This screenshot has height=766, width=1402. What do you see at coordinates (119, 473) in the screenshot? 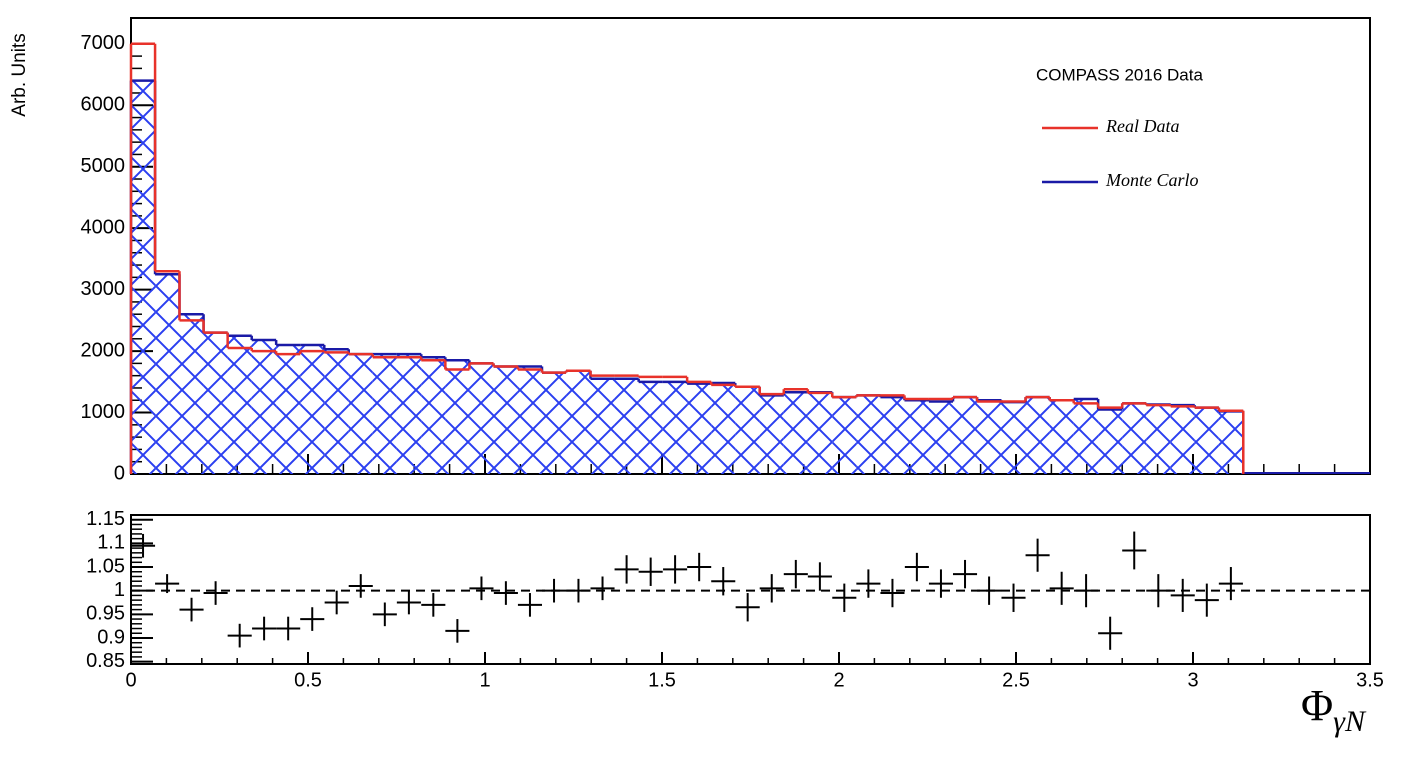
I see `y-tick-label: 0` at bounding box center [119, 473].